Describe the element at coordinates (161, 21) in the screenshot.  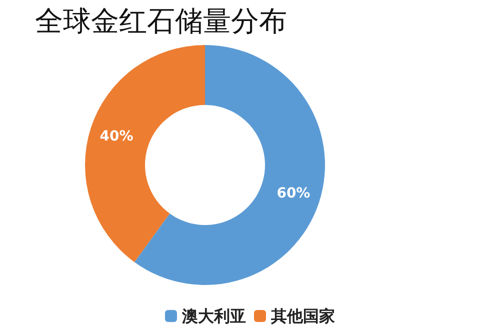
I see `chart-title: 全球金红石储量分布` at that location.